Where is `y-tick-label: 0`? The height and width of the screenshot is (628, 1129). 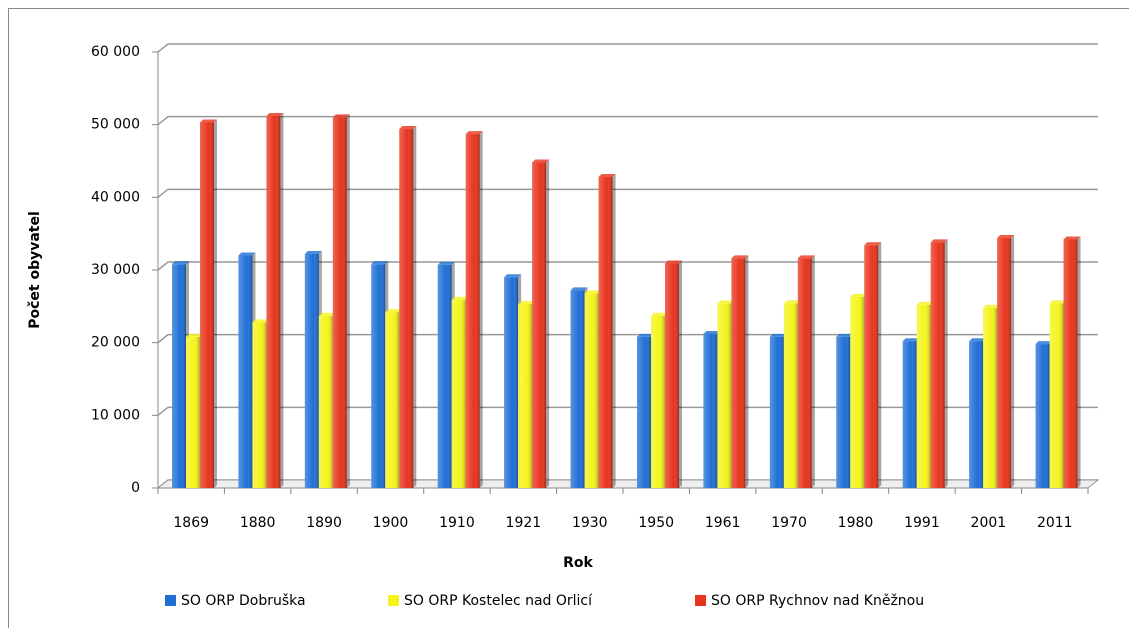
y-tick-label: 0 is located at coordinates (135, 488).